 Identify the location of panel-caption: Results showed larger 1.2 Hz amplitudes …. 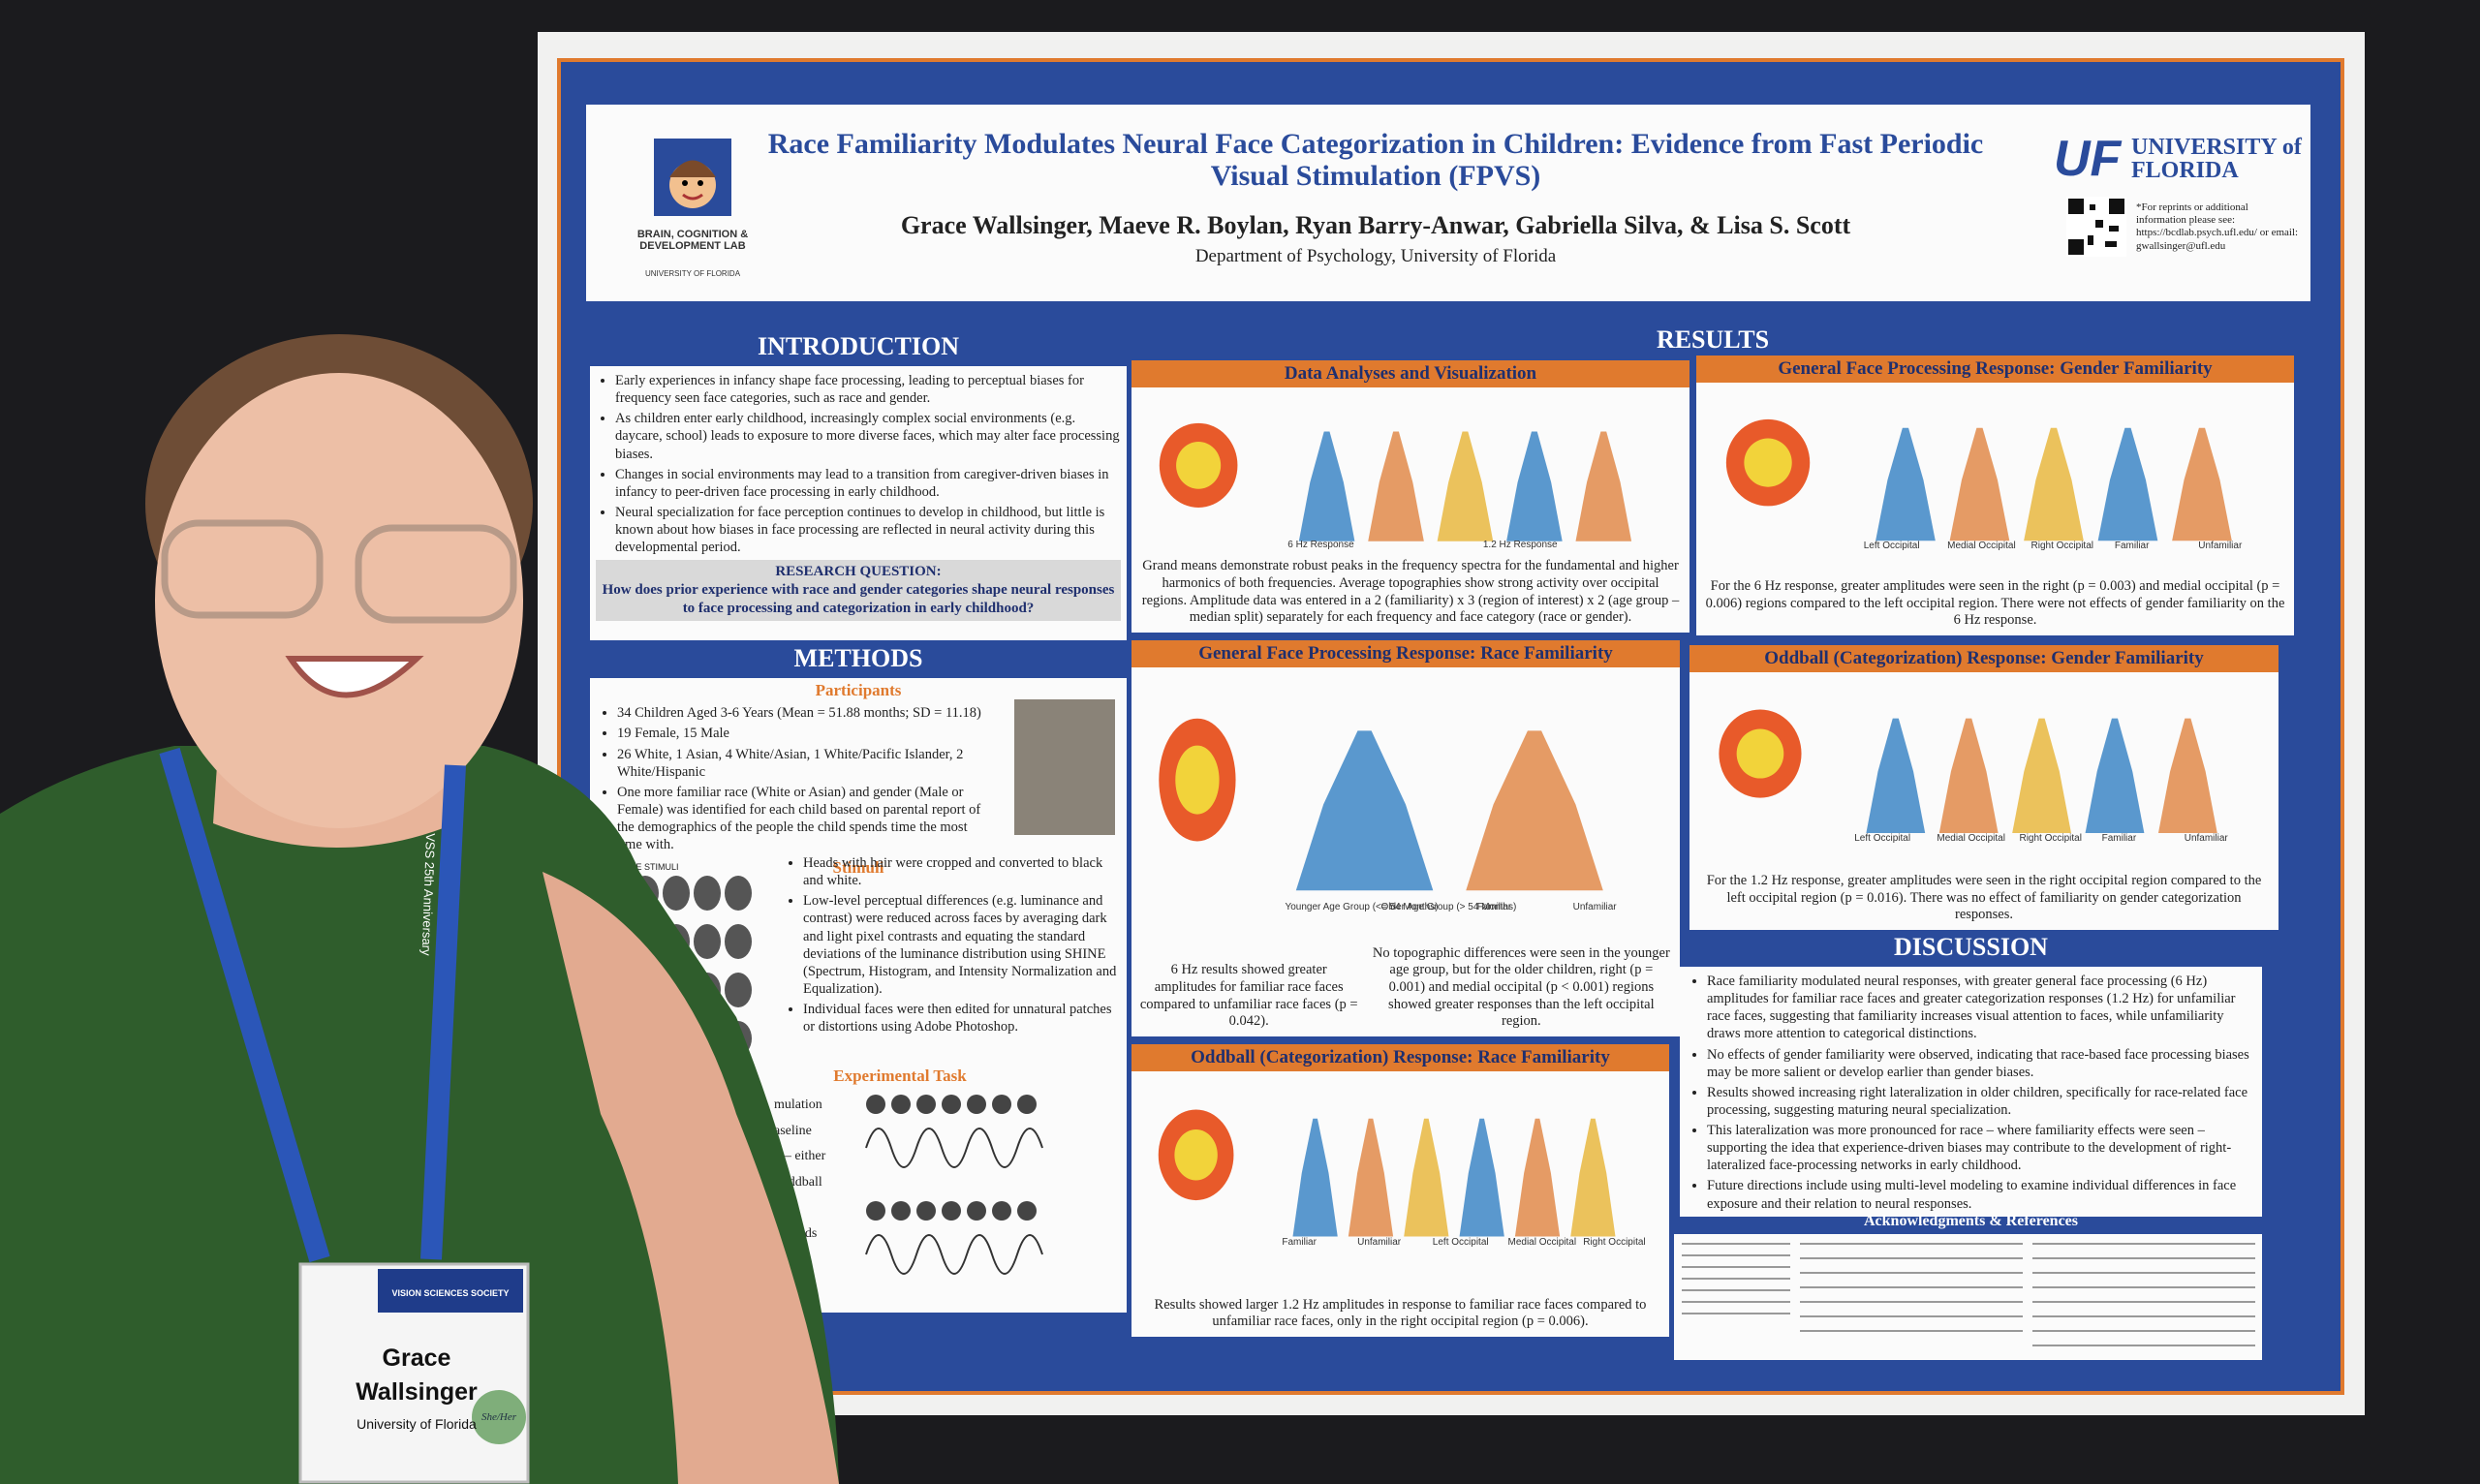
(1400, 1313).